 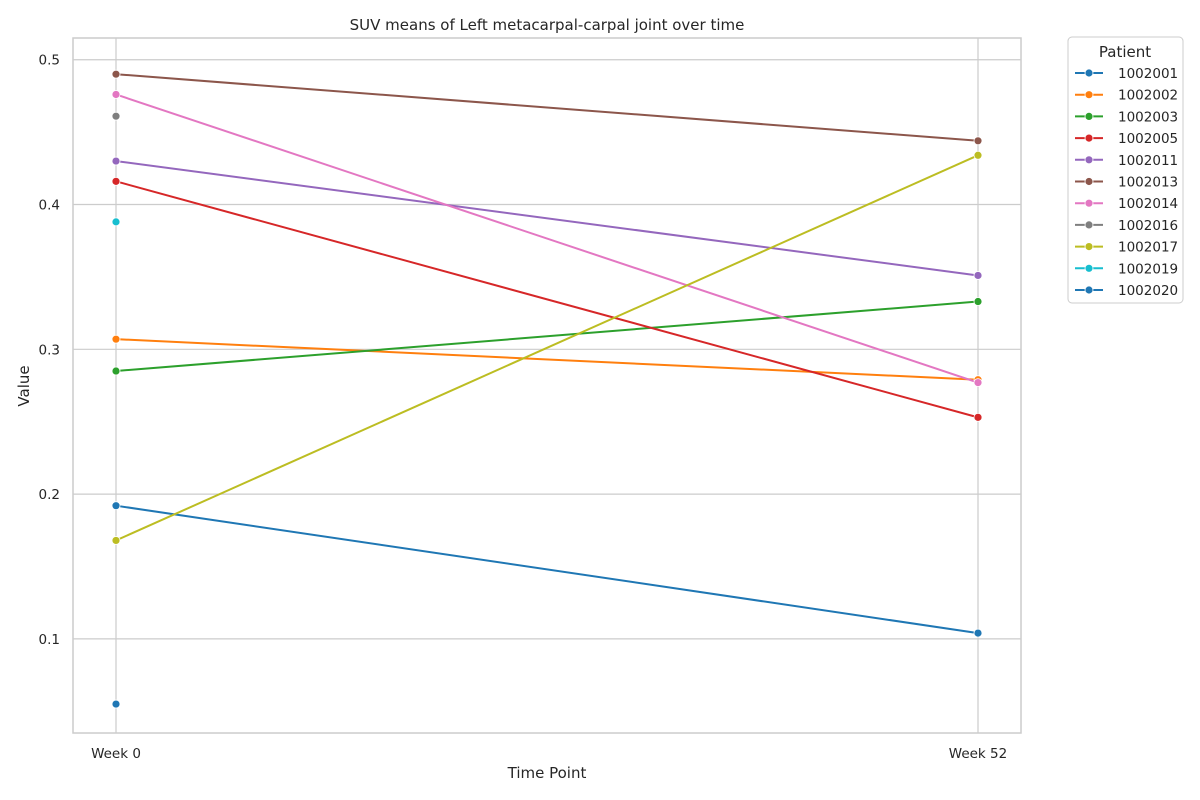 I want to click on y-axis-ticks: 0.1 0.2 0.3 0.4 0.5, so click(x=49, y=350).